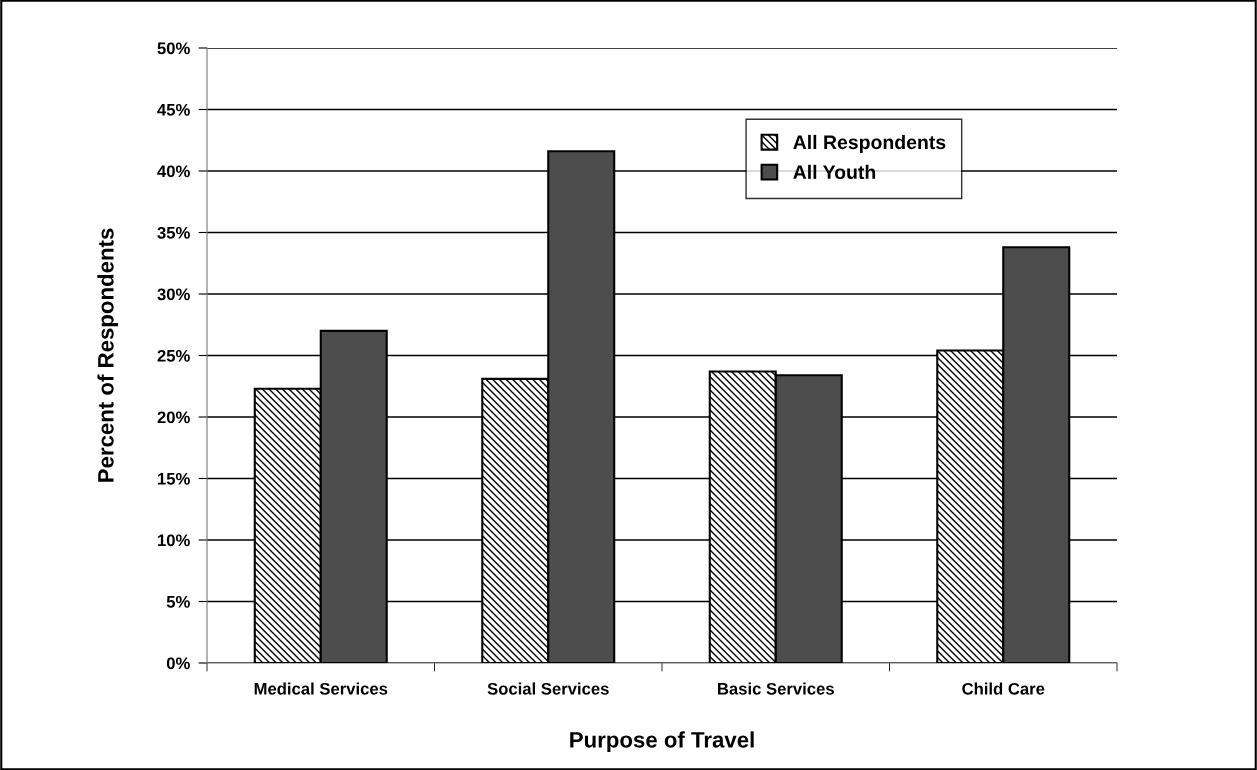 The image size is (1257, 770). I want to click on x-tick-label: Medical Services, so click(321, 688).